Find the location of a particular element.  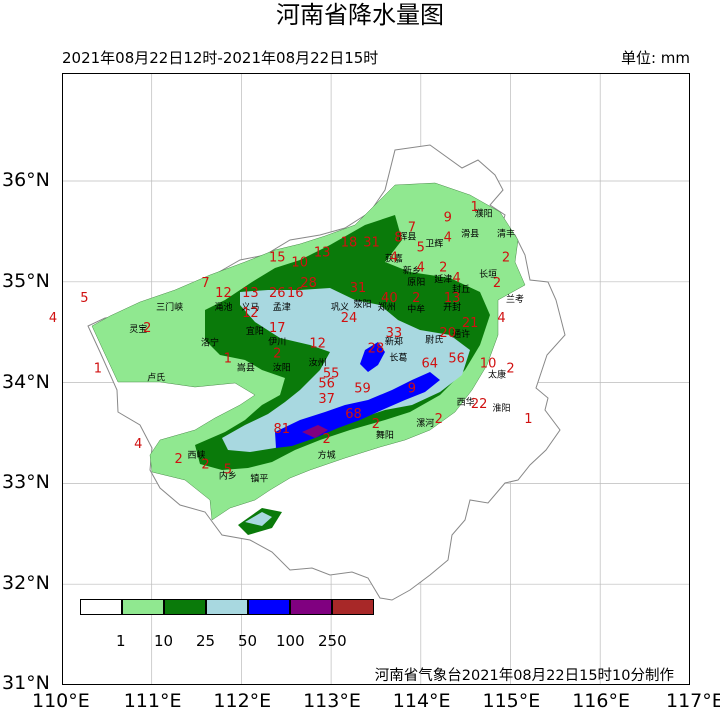

longitude-label: 111°E is located at coordinates (152, 701).